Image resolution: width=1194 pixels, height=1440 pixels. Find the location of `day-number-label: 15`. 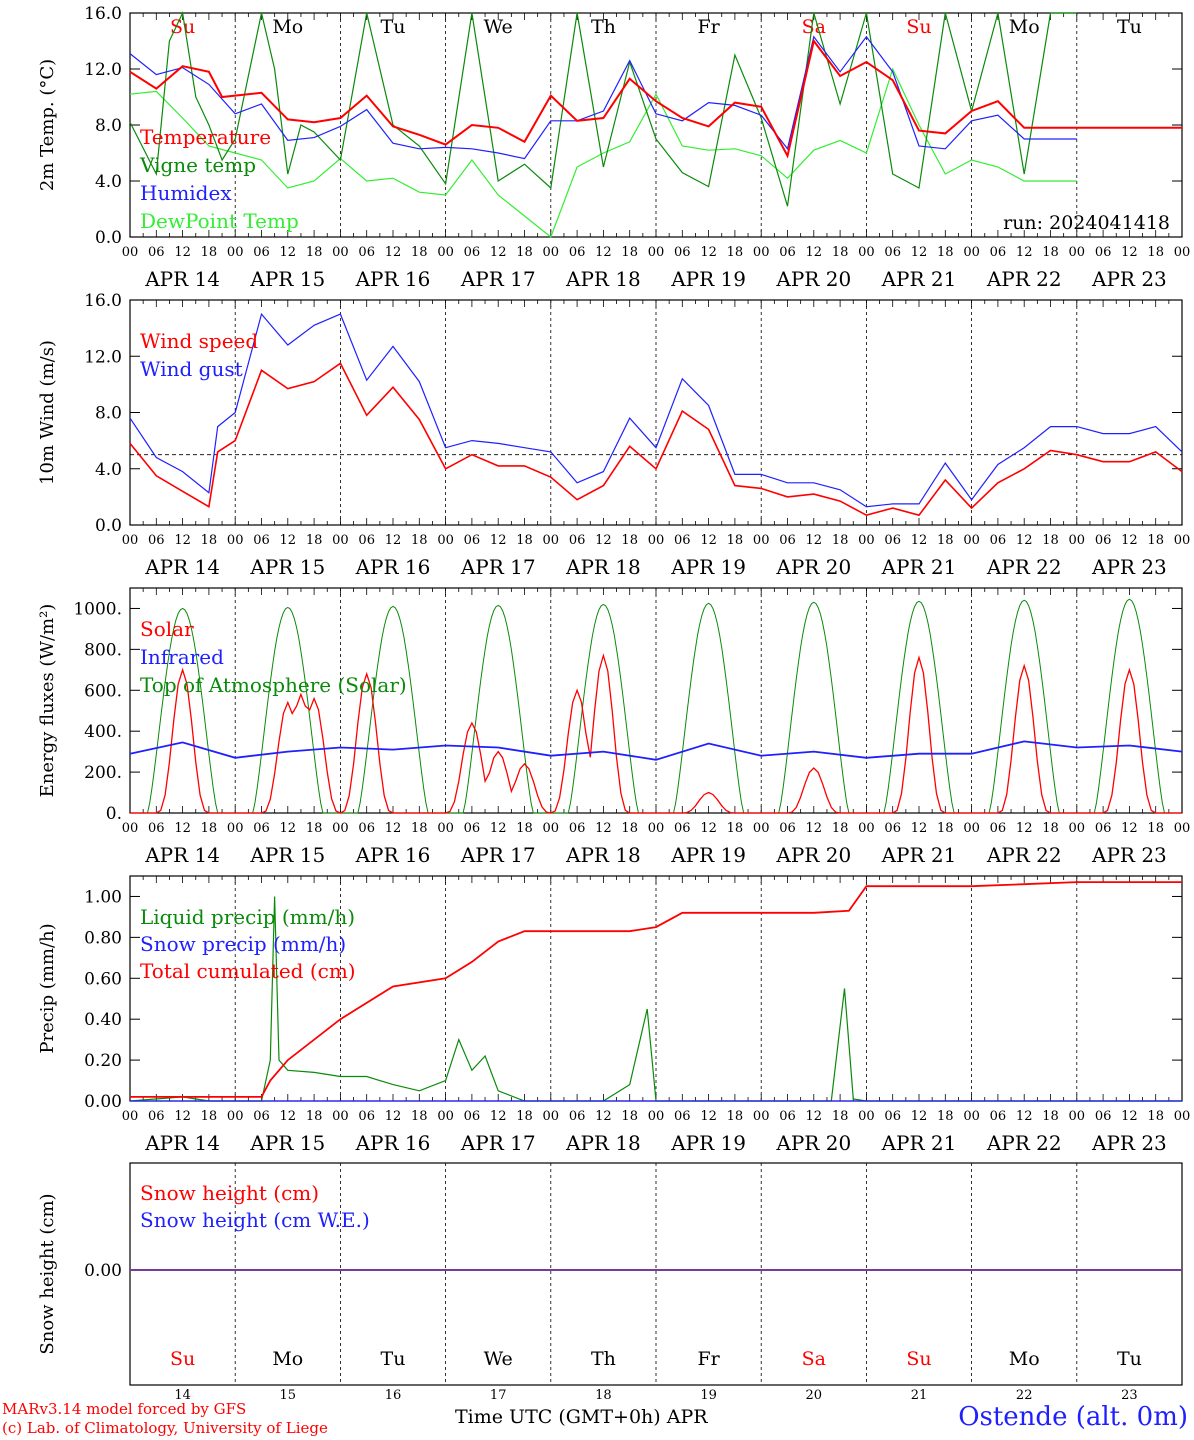

day-number-label: 15 is located at coordinates (288, 1395).